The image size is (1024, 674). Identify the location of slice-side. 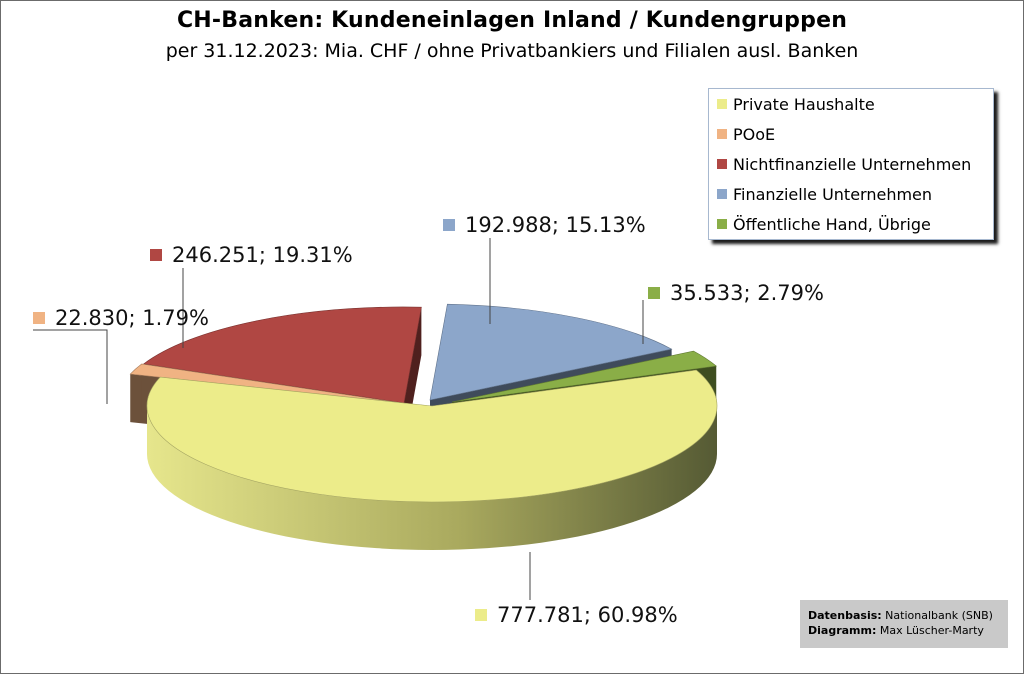
(432, 478).